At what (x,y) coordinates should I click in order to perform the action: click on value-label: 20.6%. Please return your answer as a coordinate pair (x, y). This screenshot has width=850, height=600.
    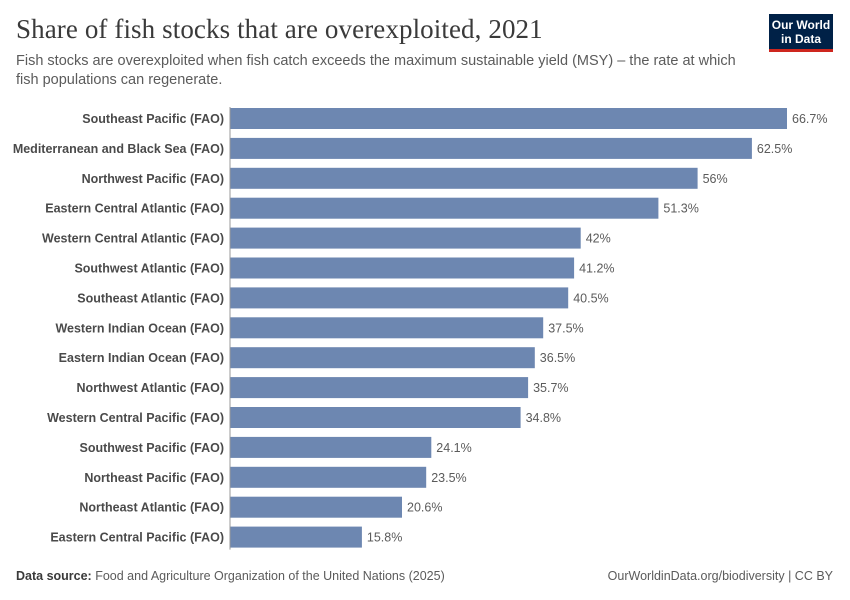
    Looking at the image, I should click on (424, 508).